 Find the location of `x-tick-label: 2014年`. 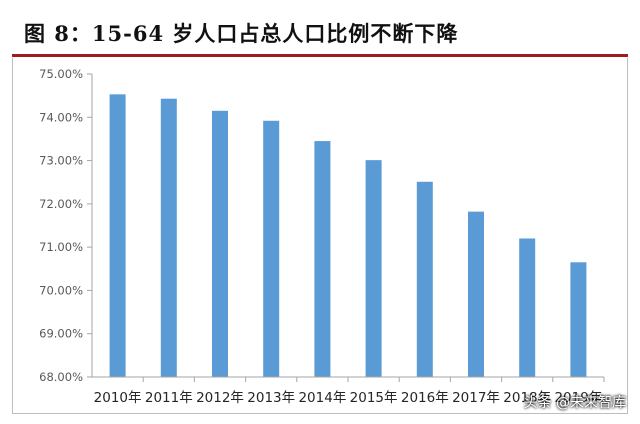

x-tick-label: 2014年 is located at coordinates (322, 398).